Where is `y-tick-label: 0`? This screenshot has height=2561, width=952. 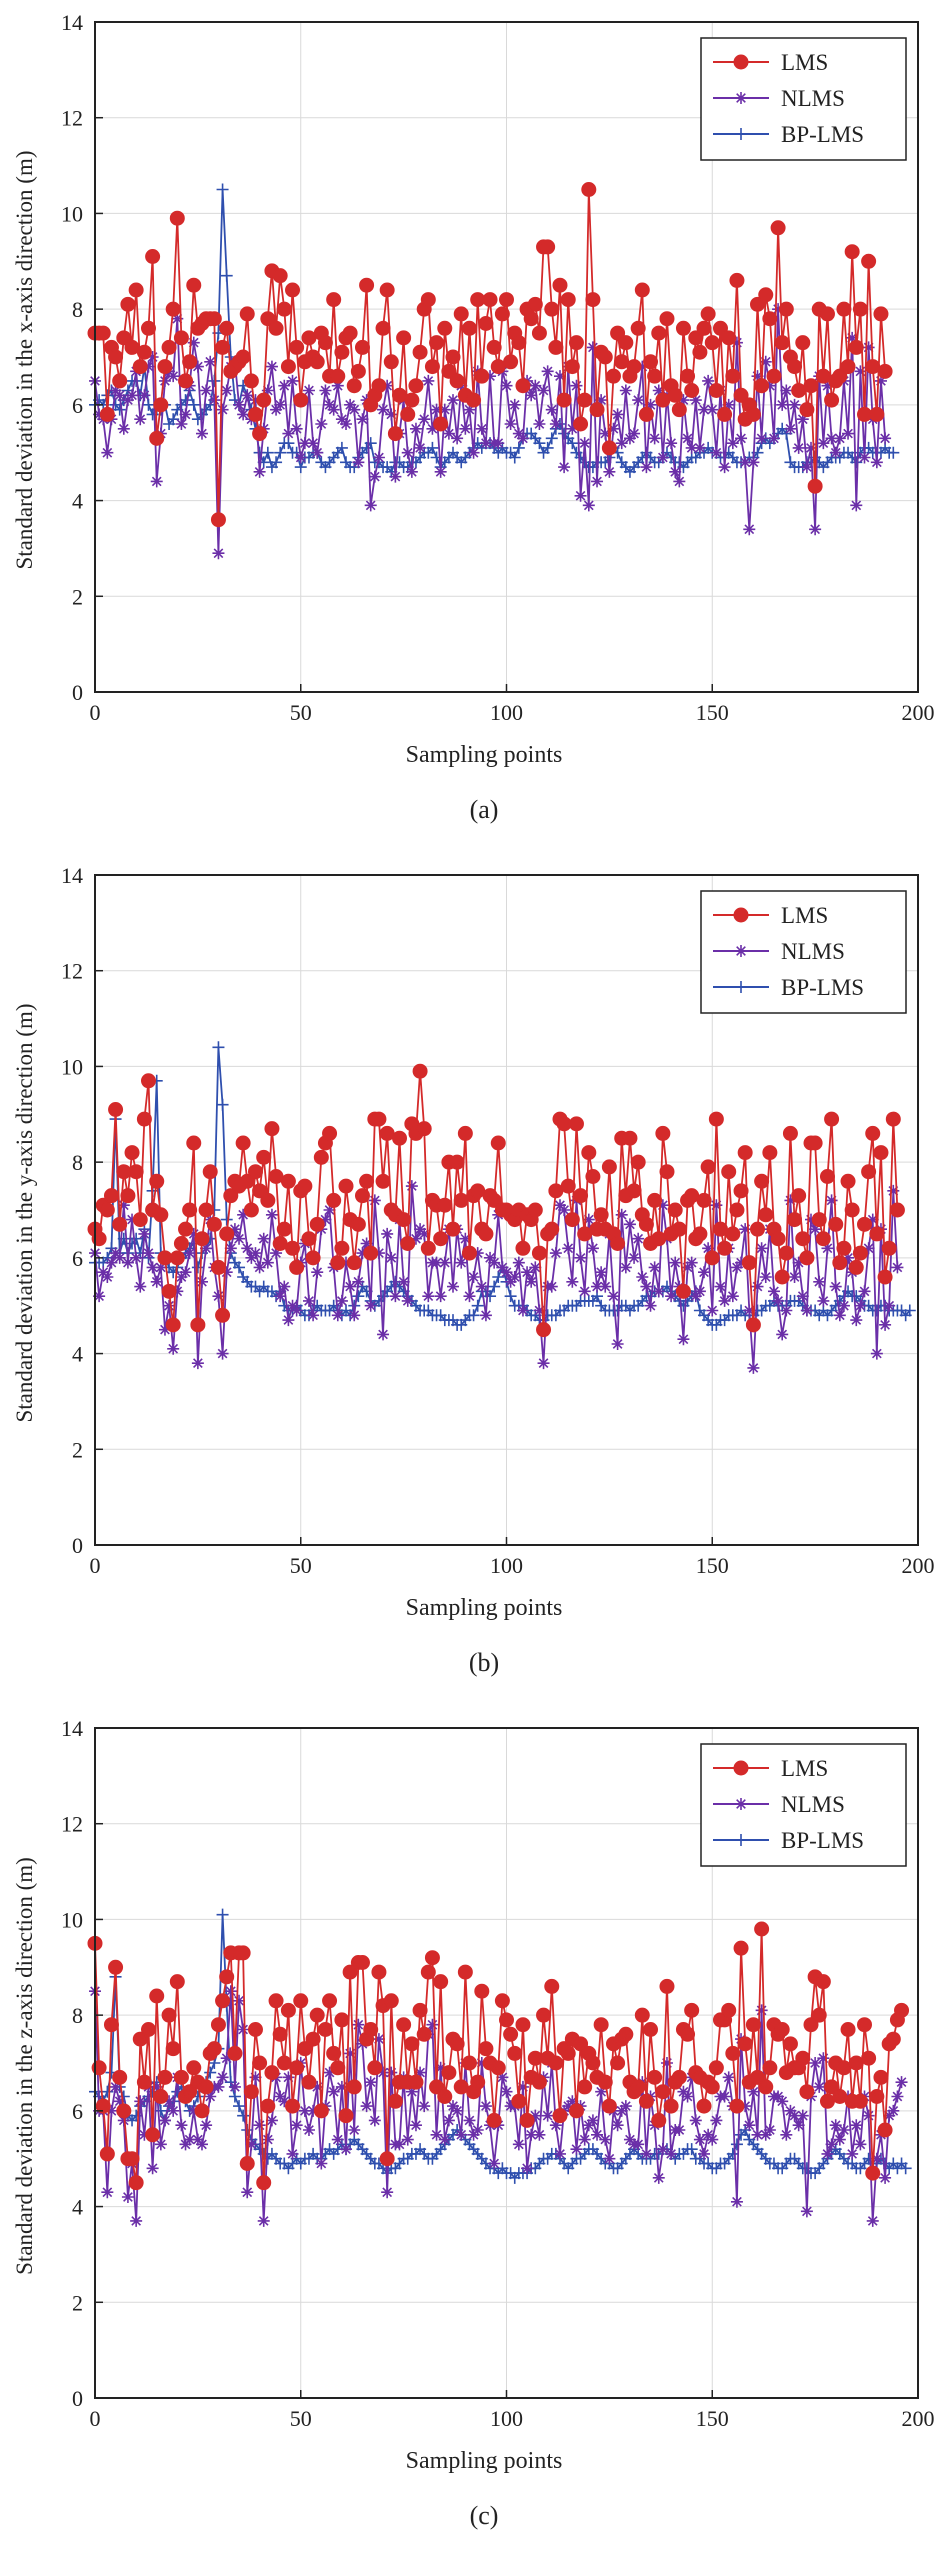
y-tick-label: 0 is located at coordinates (77, 692).